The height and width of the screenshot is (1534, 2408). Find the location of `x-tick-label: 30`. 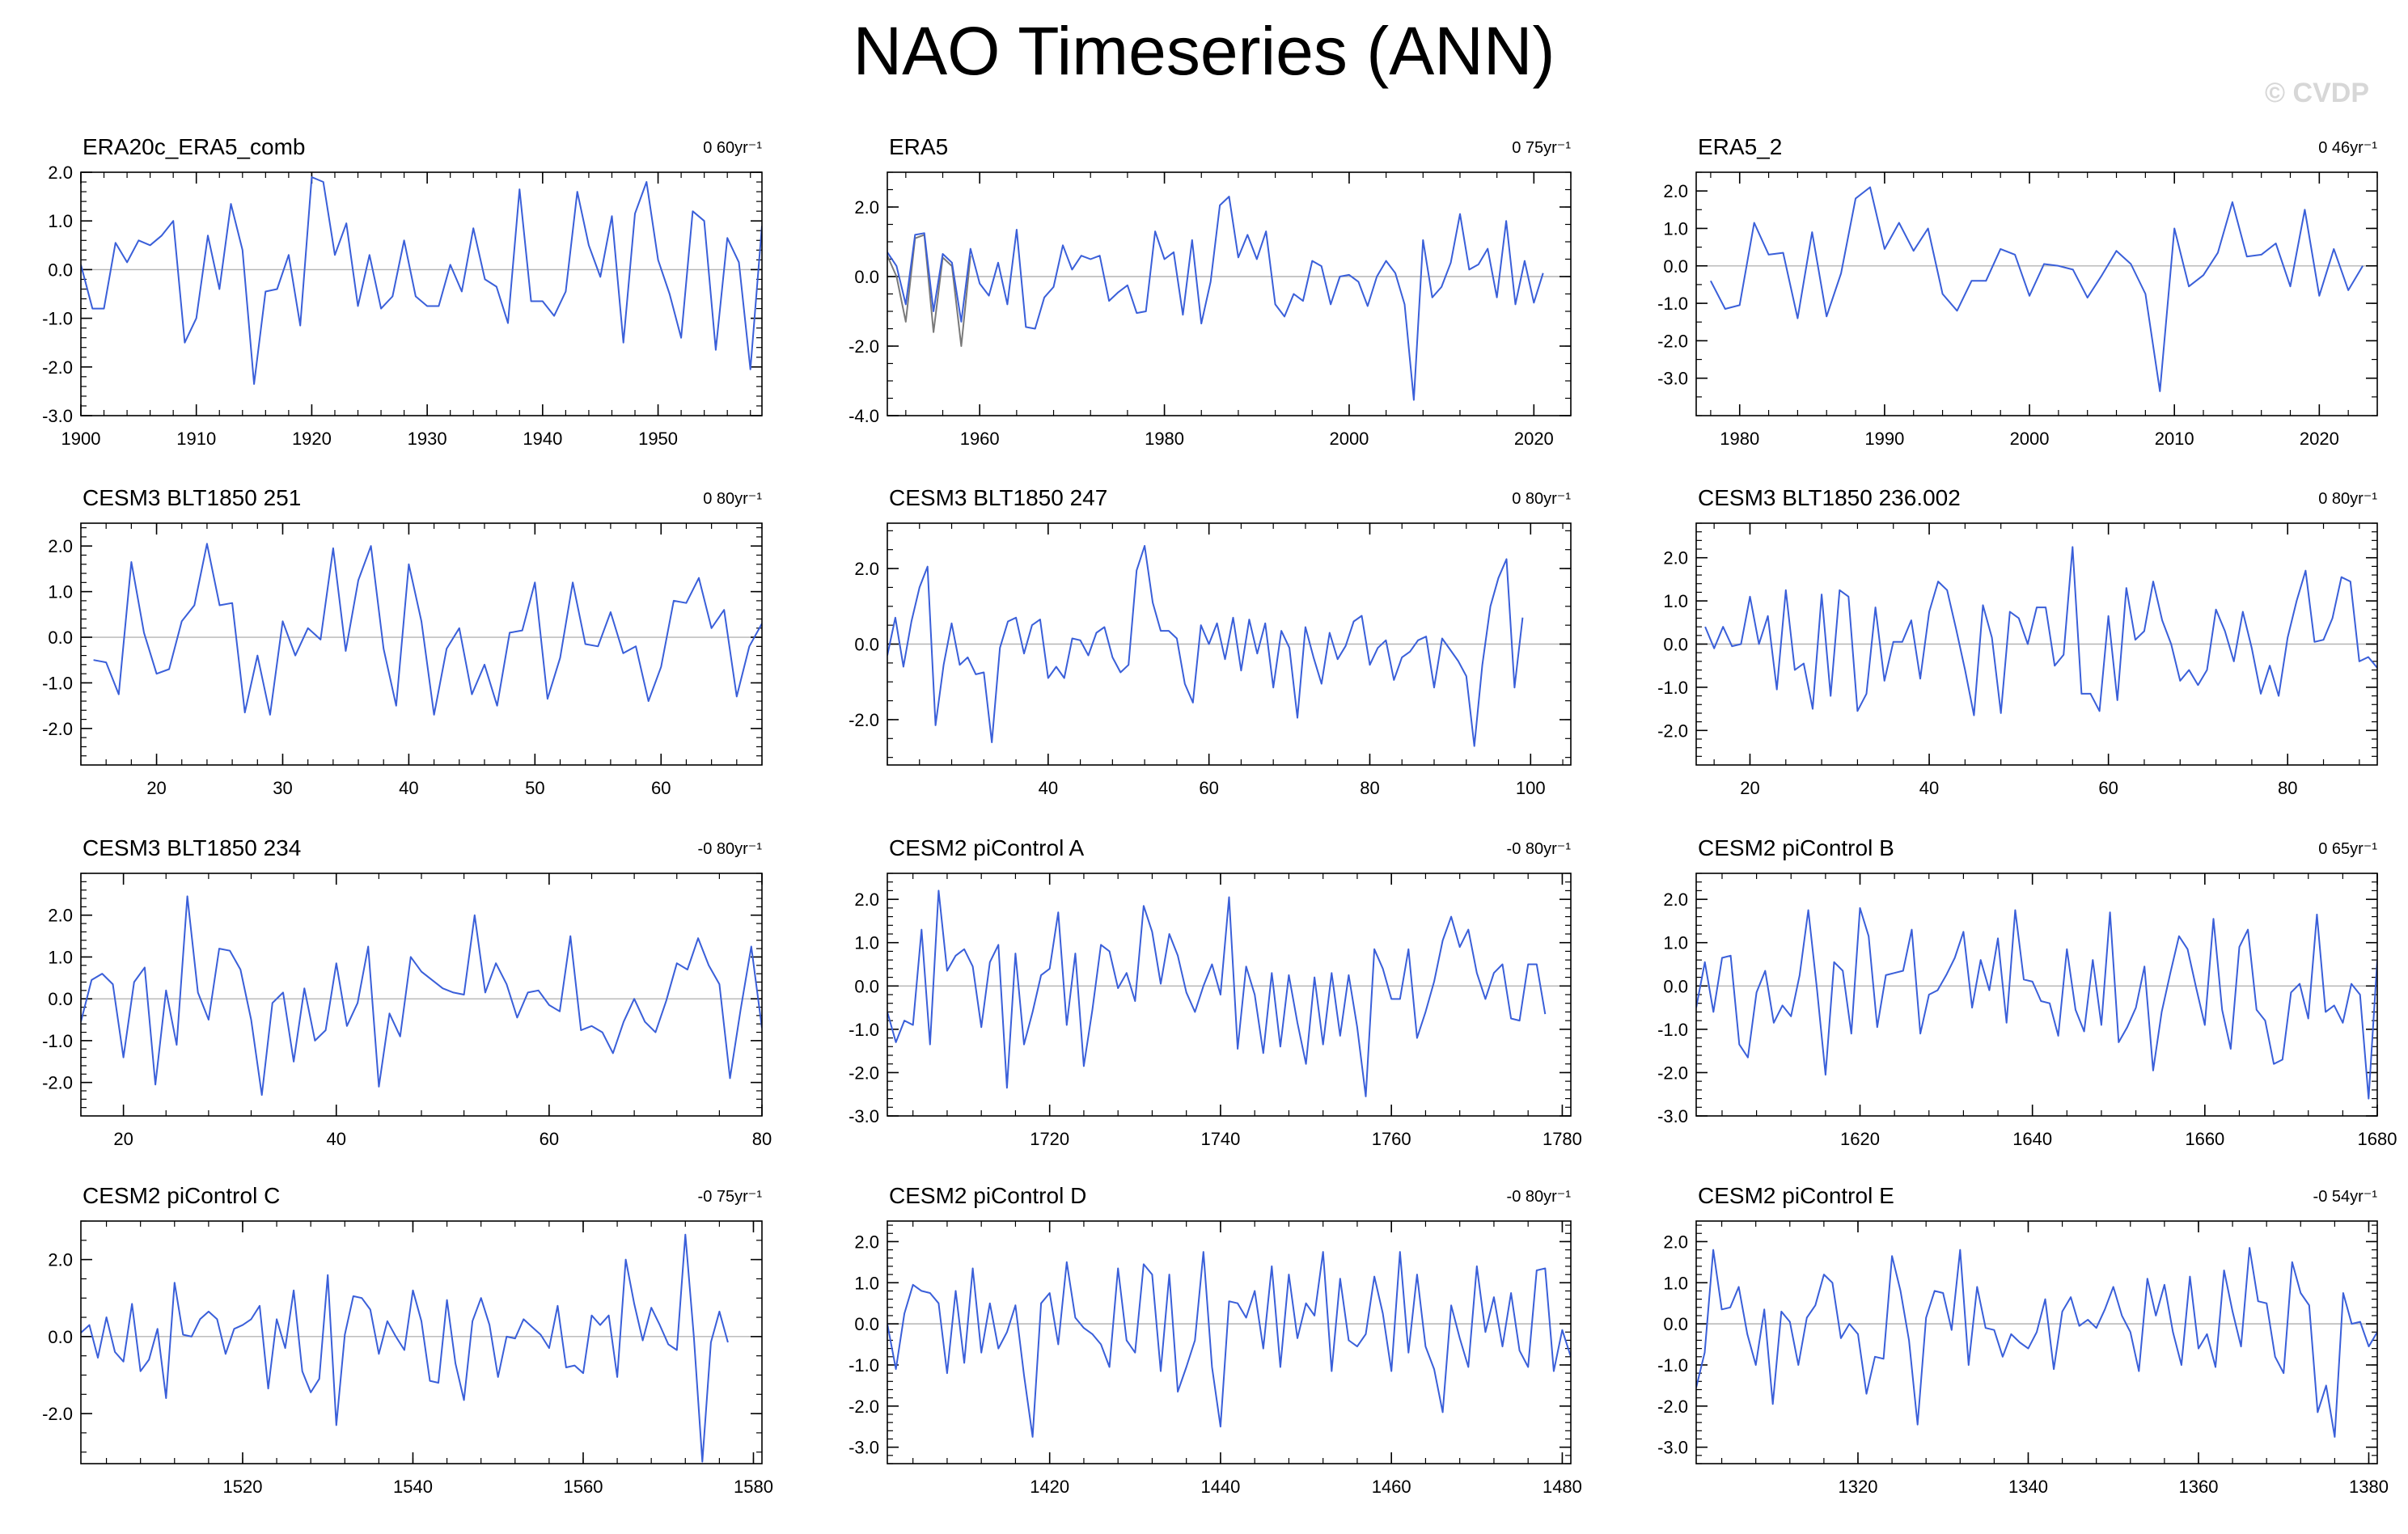

x-tick-label: 30 is located at coordinates (282, 788).